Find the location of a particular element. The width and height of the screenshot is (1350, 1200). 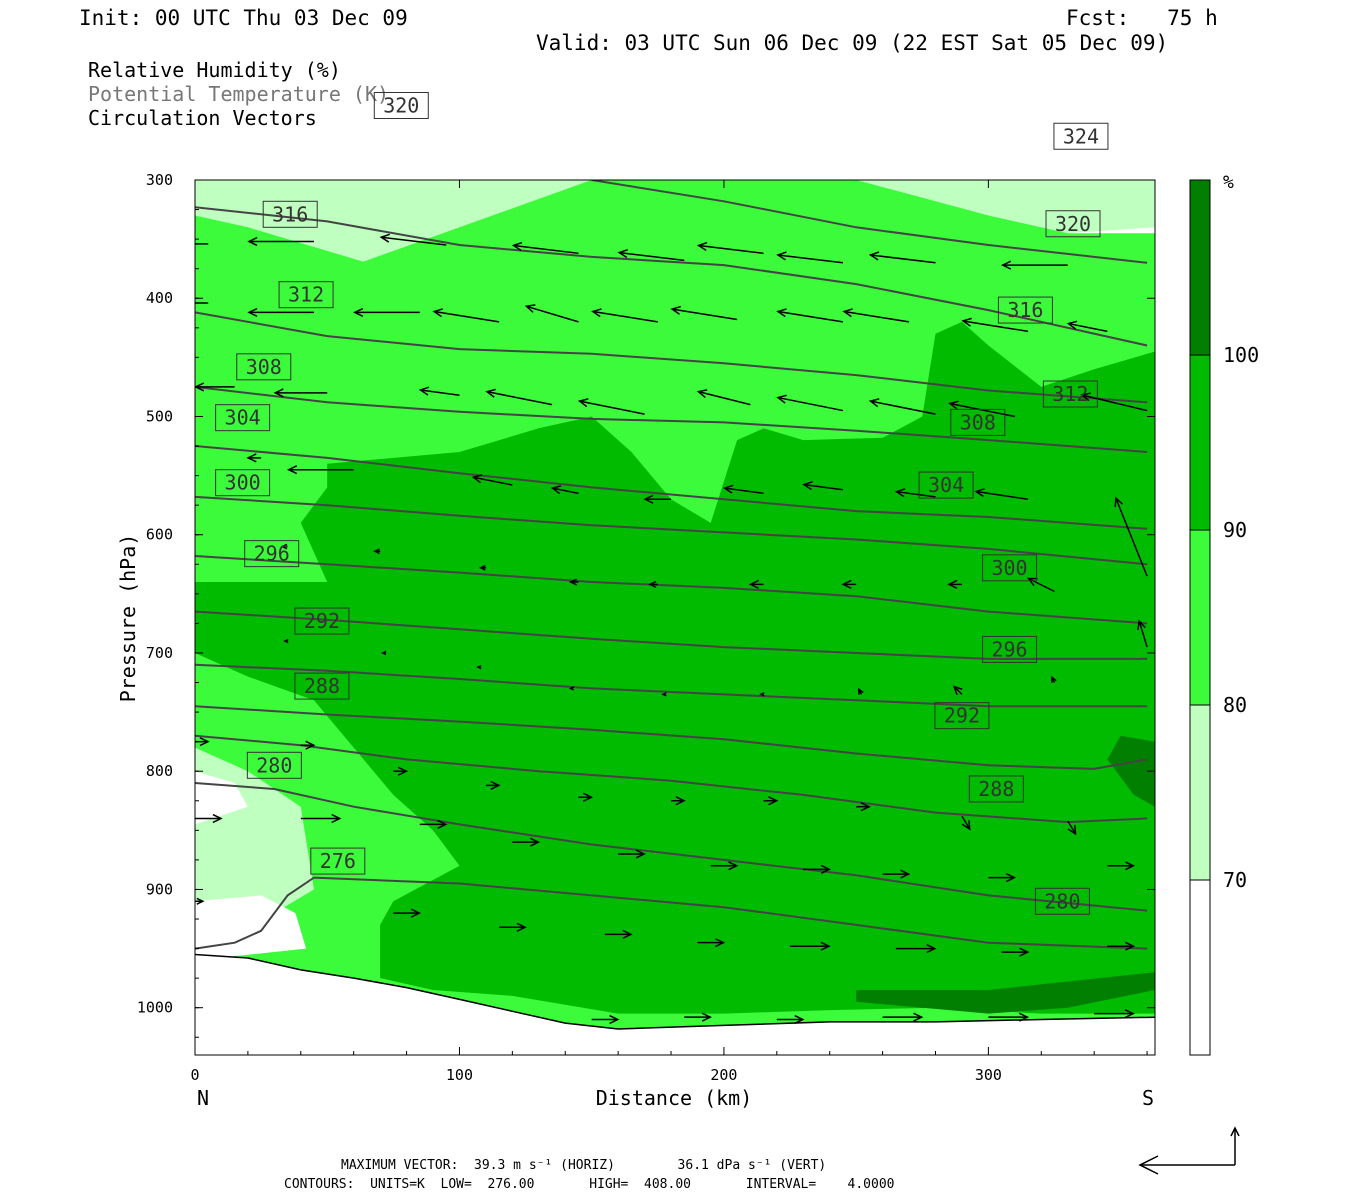

theta-324-label: 324 is located at coordinates (1081, 136).